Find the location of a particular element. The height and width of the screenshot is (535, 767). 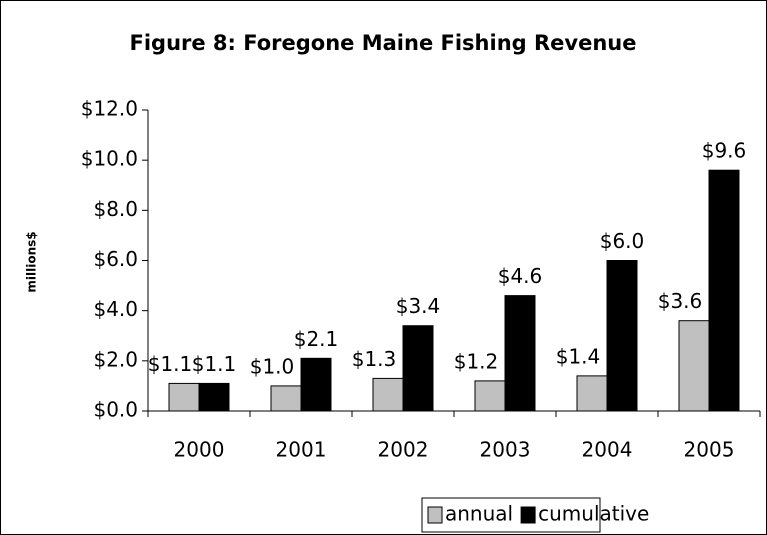

value-label: $4.6 is located at coordinates (520, 276).